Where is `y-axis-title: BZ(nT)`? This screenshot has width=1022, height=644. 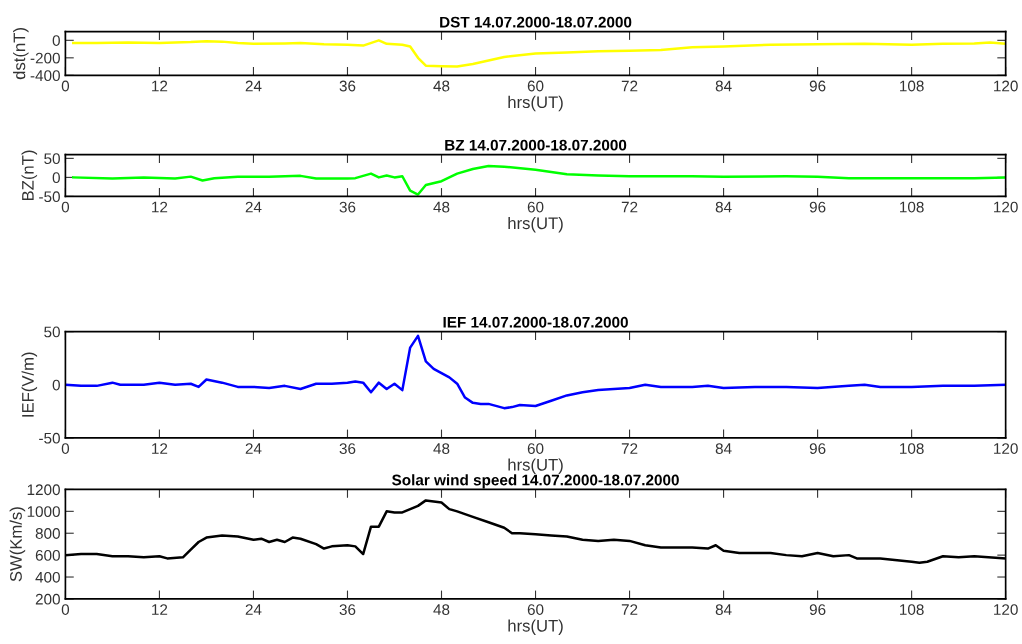 y-axis-title: BZ(nT) is located at coordinates (29, 175).